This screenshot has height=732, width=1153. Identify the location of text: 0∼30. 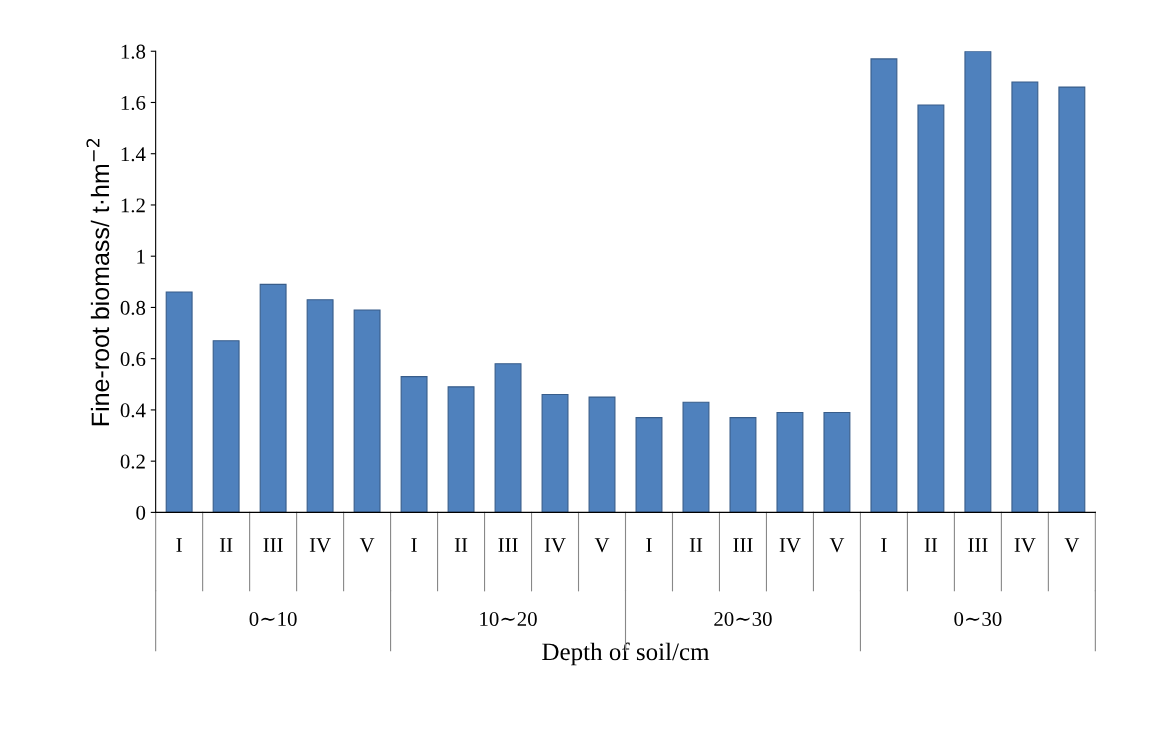
(978, 618).